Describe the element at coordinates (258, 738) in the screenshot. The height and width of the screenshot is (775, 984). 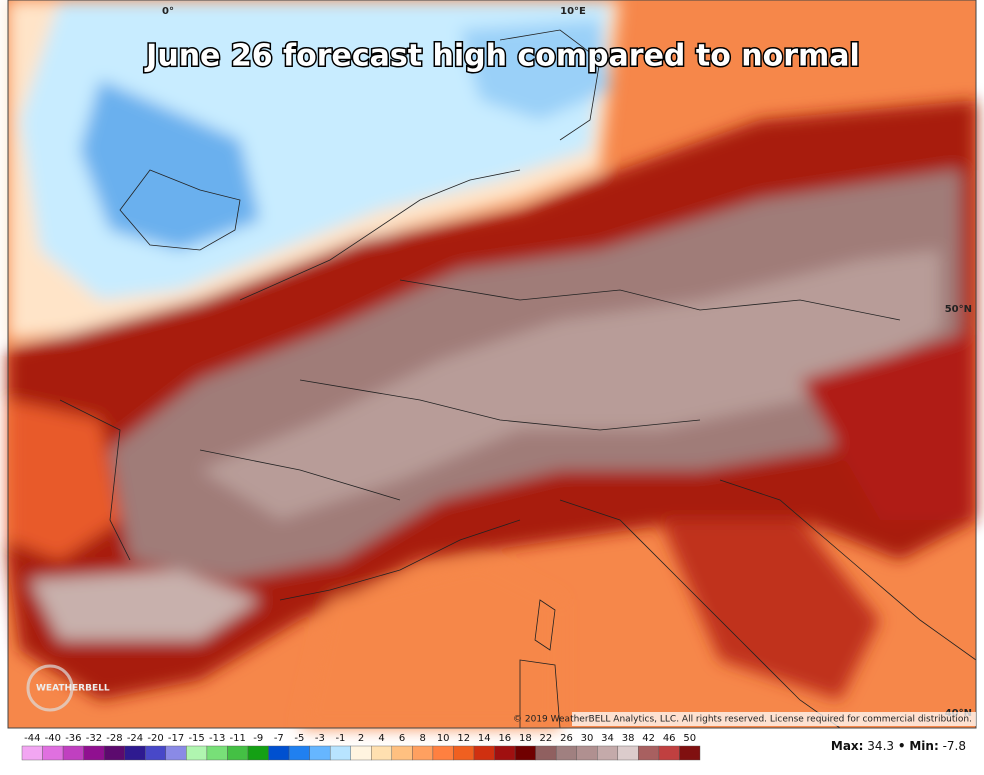
I see `legend-tick-label: -9` at that location.